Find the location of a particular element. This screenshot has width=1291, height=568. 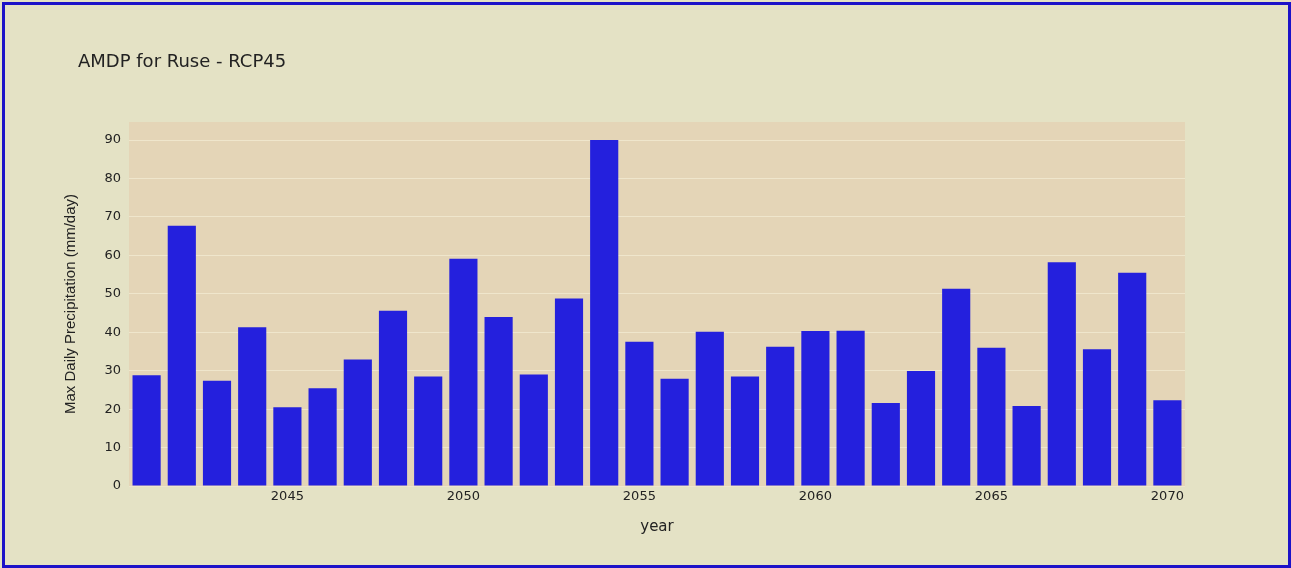

x-axis-title: year is located at coordinates (657, 525).